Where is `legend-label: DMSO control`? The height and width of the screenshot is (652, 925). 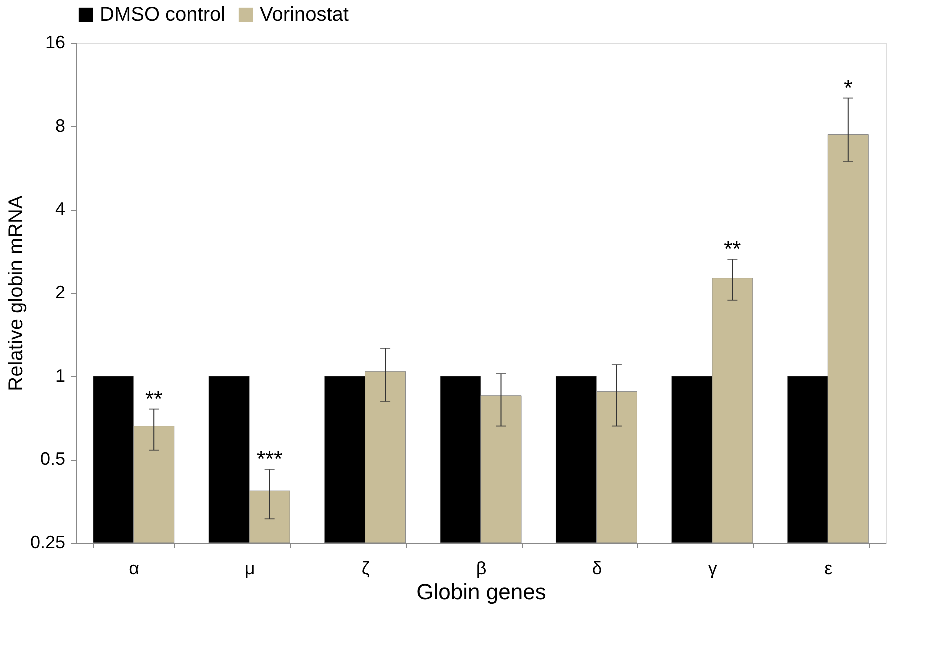 legend-label: DMSO control is located at coordinates (163, 15).